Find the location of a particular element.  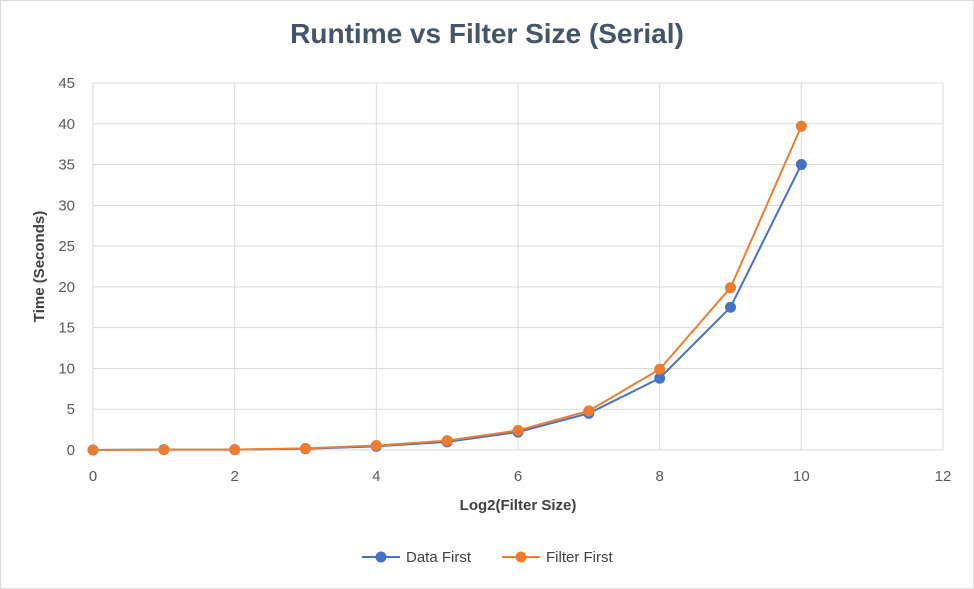

legend-label-1: Data First is located at coordinates (439, 557).